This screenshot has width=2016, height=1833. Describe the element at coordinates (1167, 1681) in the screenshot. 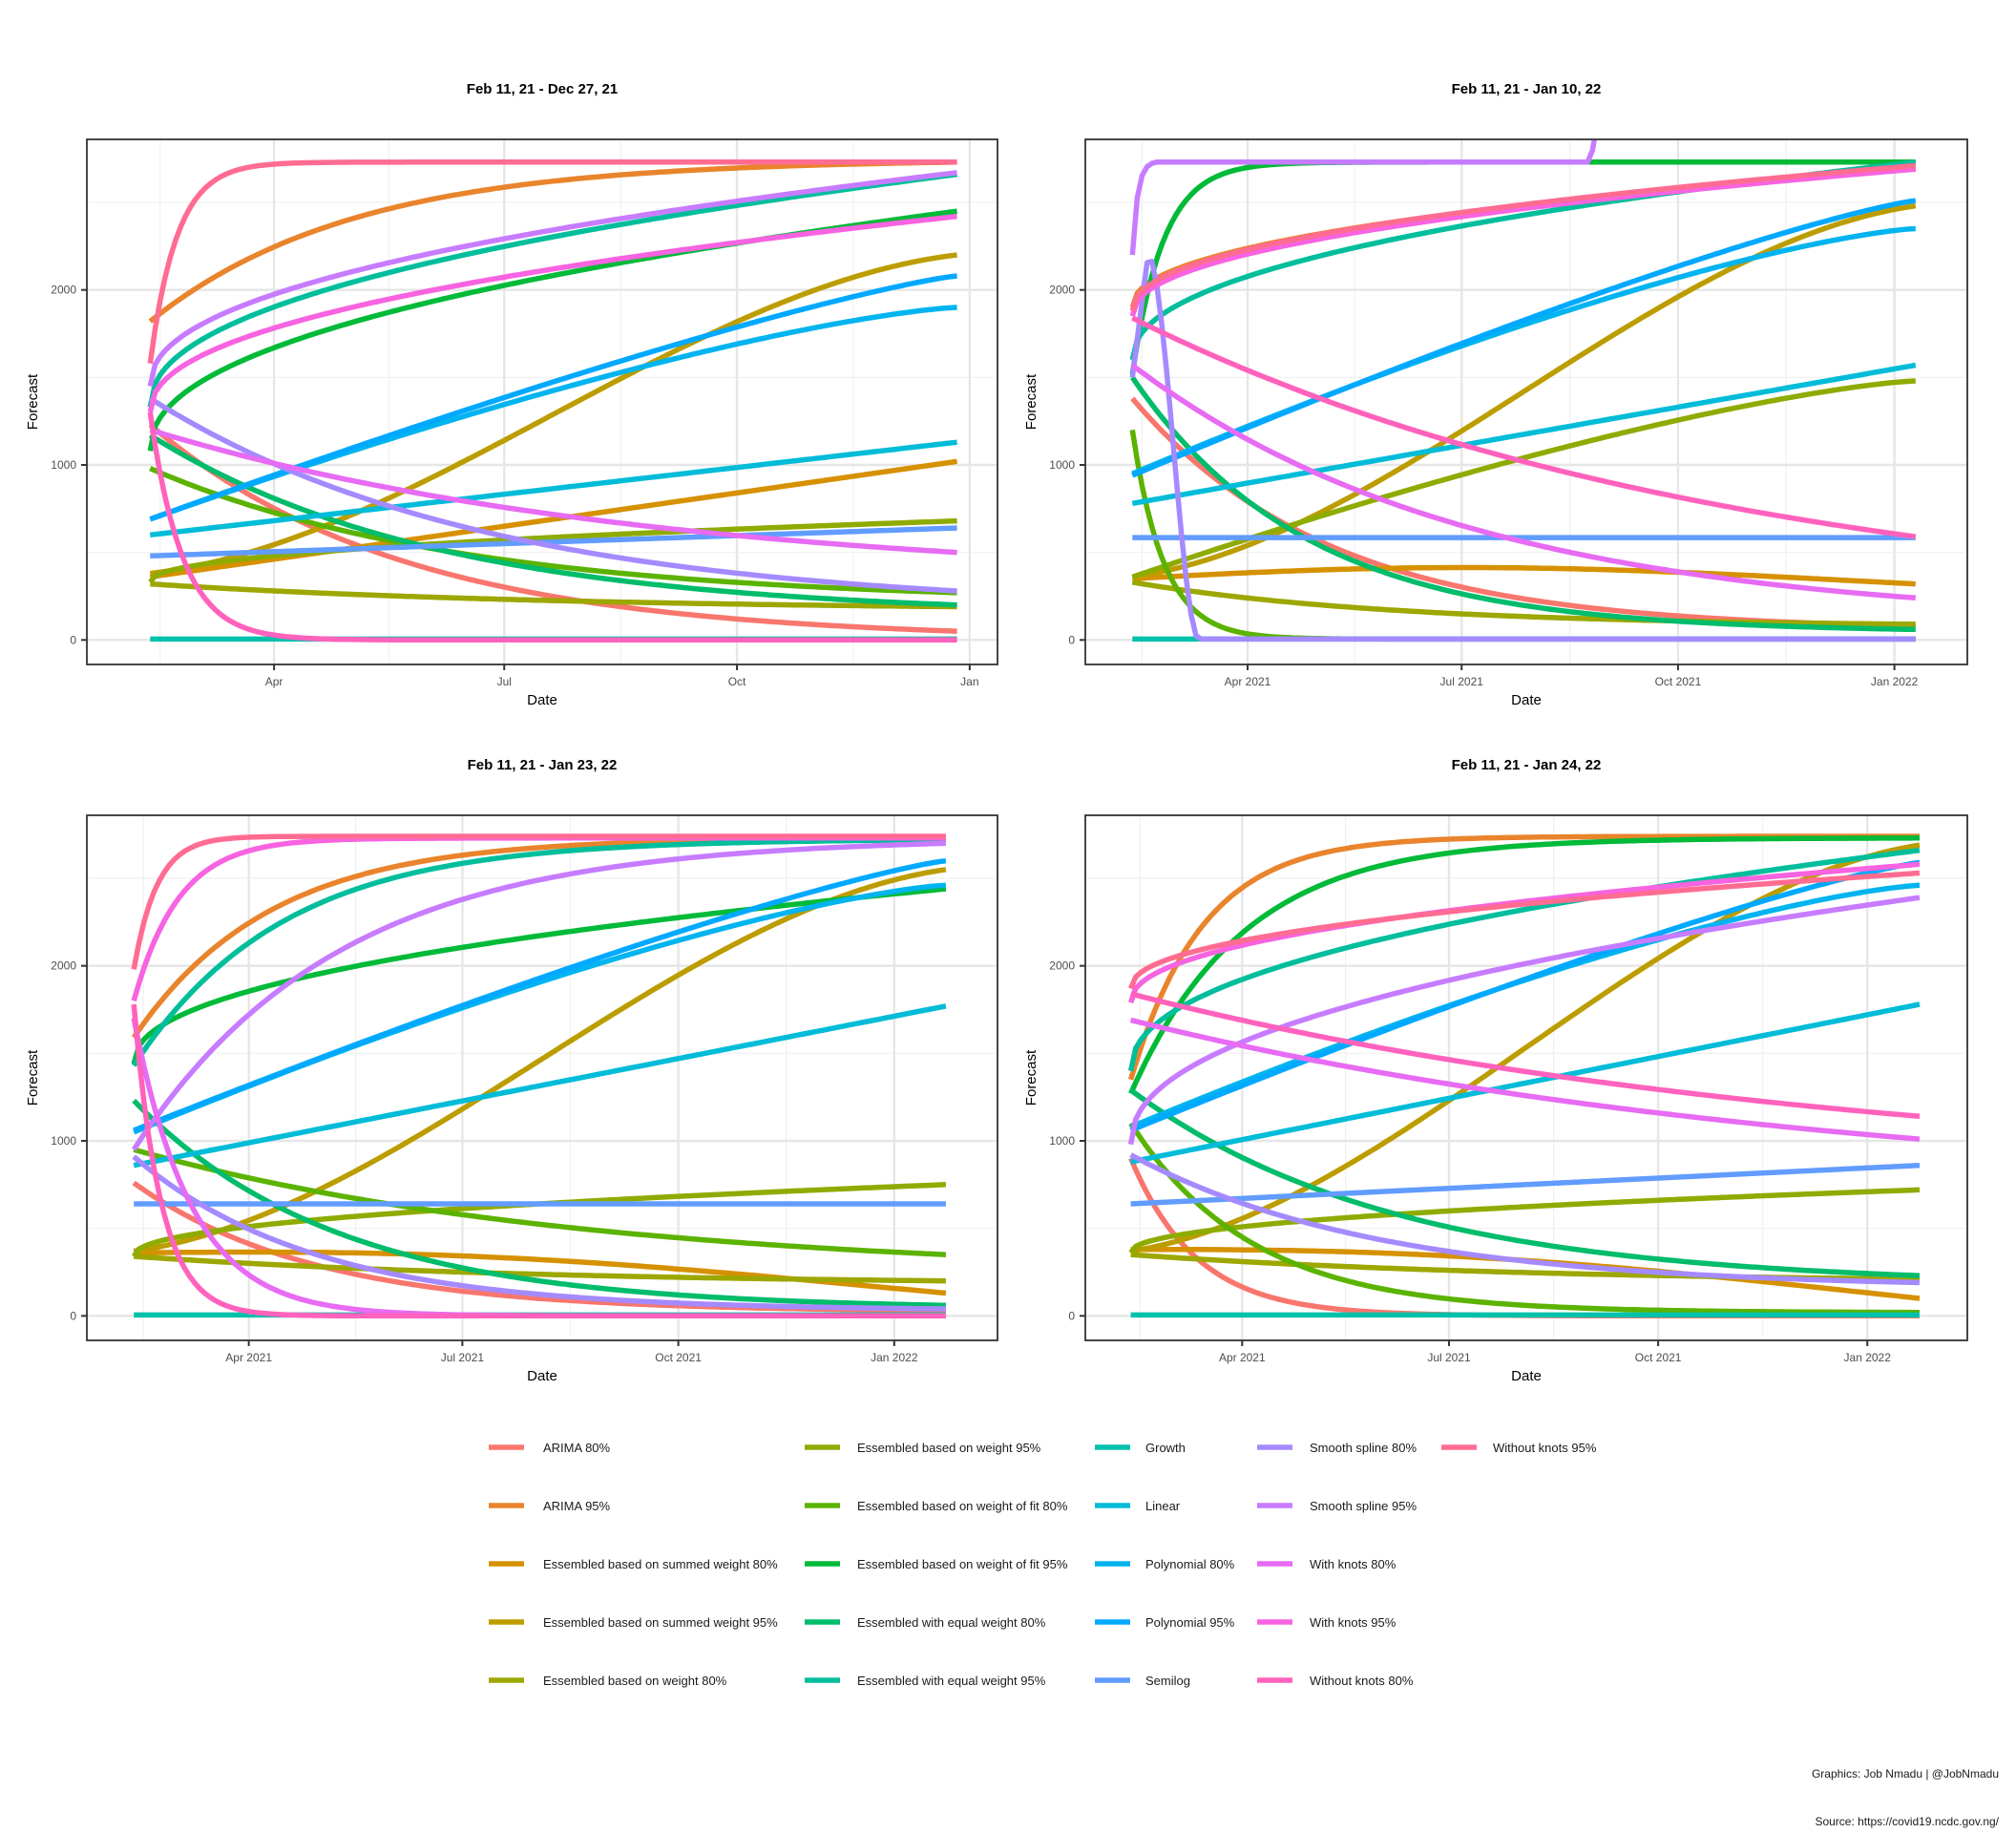

I see `legend-label: Semilog` at that location.